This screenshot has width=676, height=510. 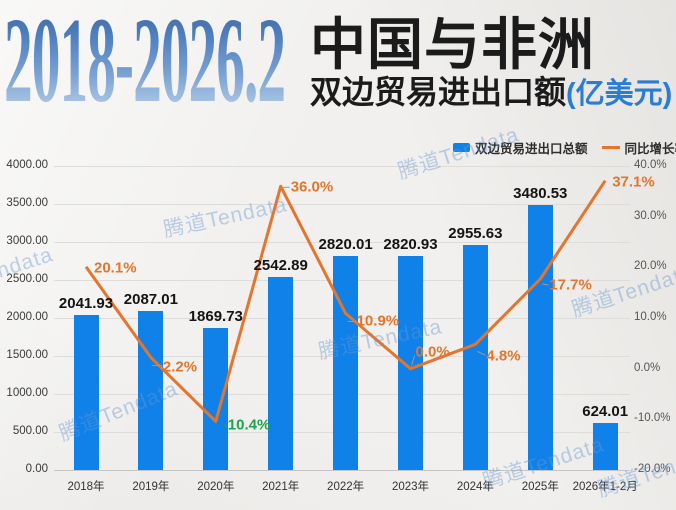 What do you see at coordinates (27, 165) in the screenshot?
I see `left-axis-tick: 4000.00` at bounding box center [27, 165].